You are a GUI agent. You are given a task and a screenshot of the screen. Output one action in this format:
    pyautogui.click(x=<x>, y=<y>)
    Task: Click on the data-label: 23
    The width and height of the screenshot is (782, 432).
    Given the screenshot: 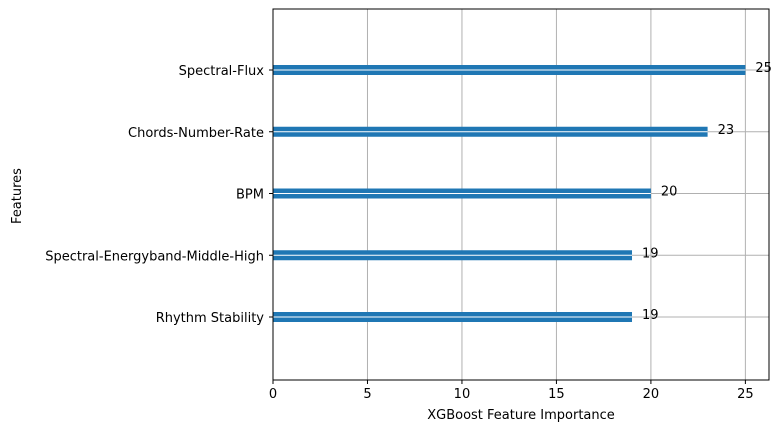 What is the action you would take?
    pyautogui.click(x=726, y=130)
    